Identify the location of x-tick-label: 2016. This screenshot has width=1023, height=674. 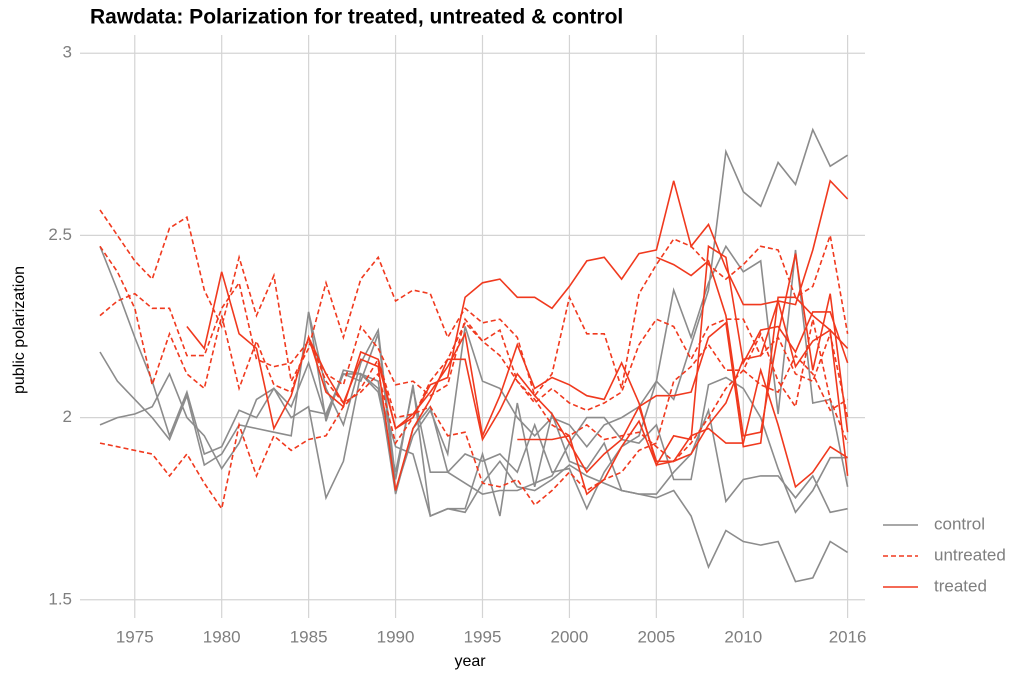
(848, 636).